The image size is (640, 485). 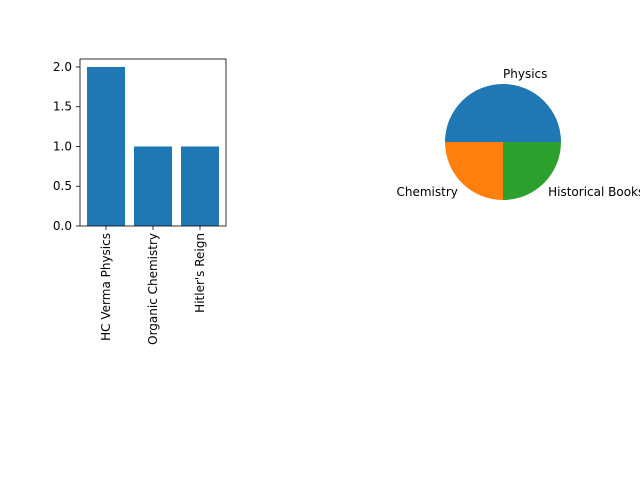 I want to click on x-tick-label: Organic Chemistry, so click(x=153, y=289).